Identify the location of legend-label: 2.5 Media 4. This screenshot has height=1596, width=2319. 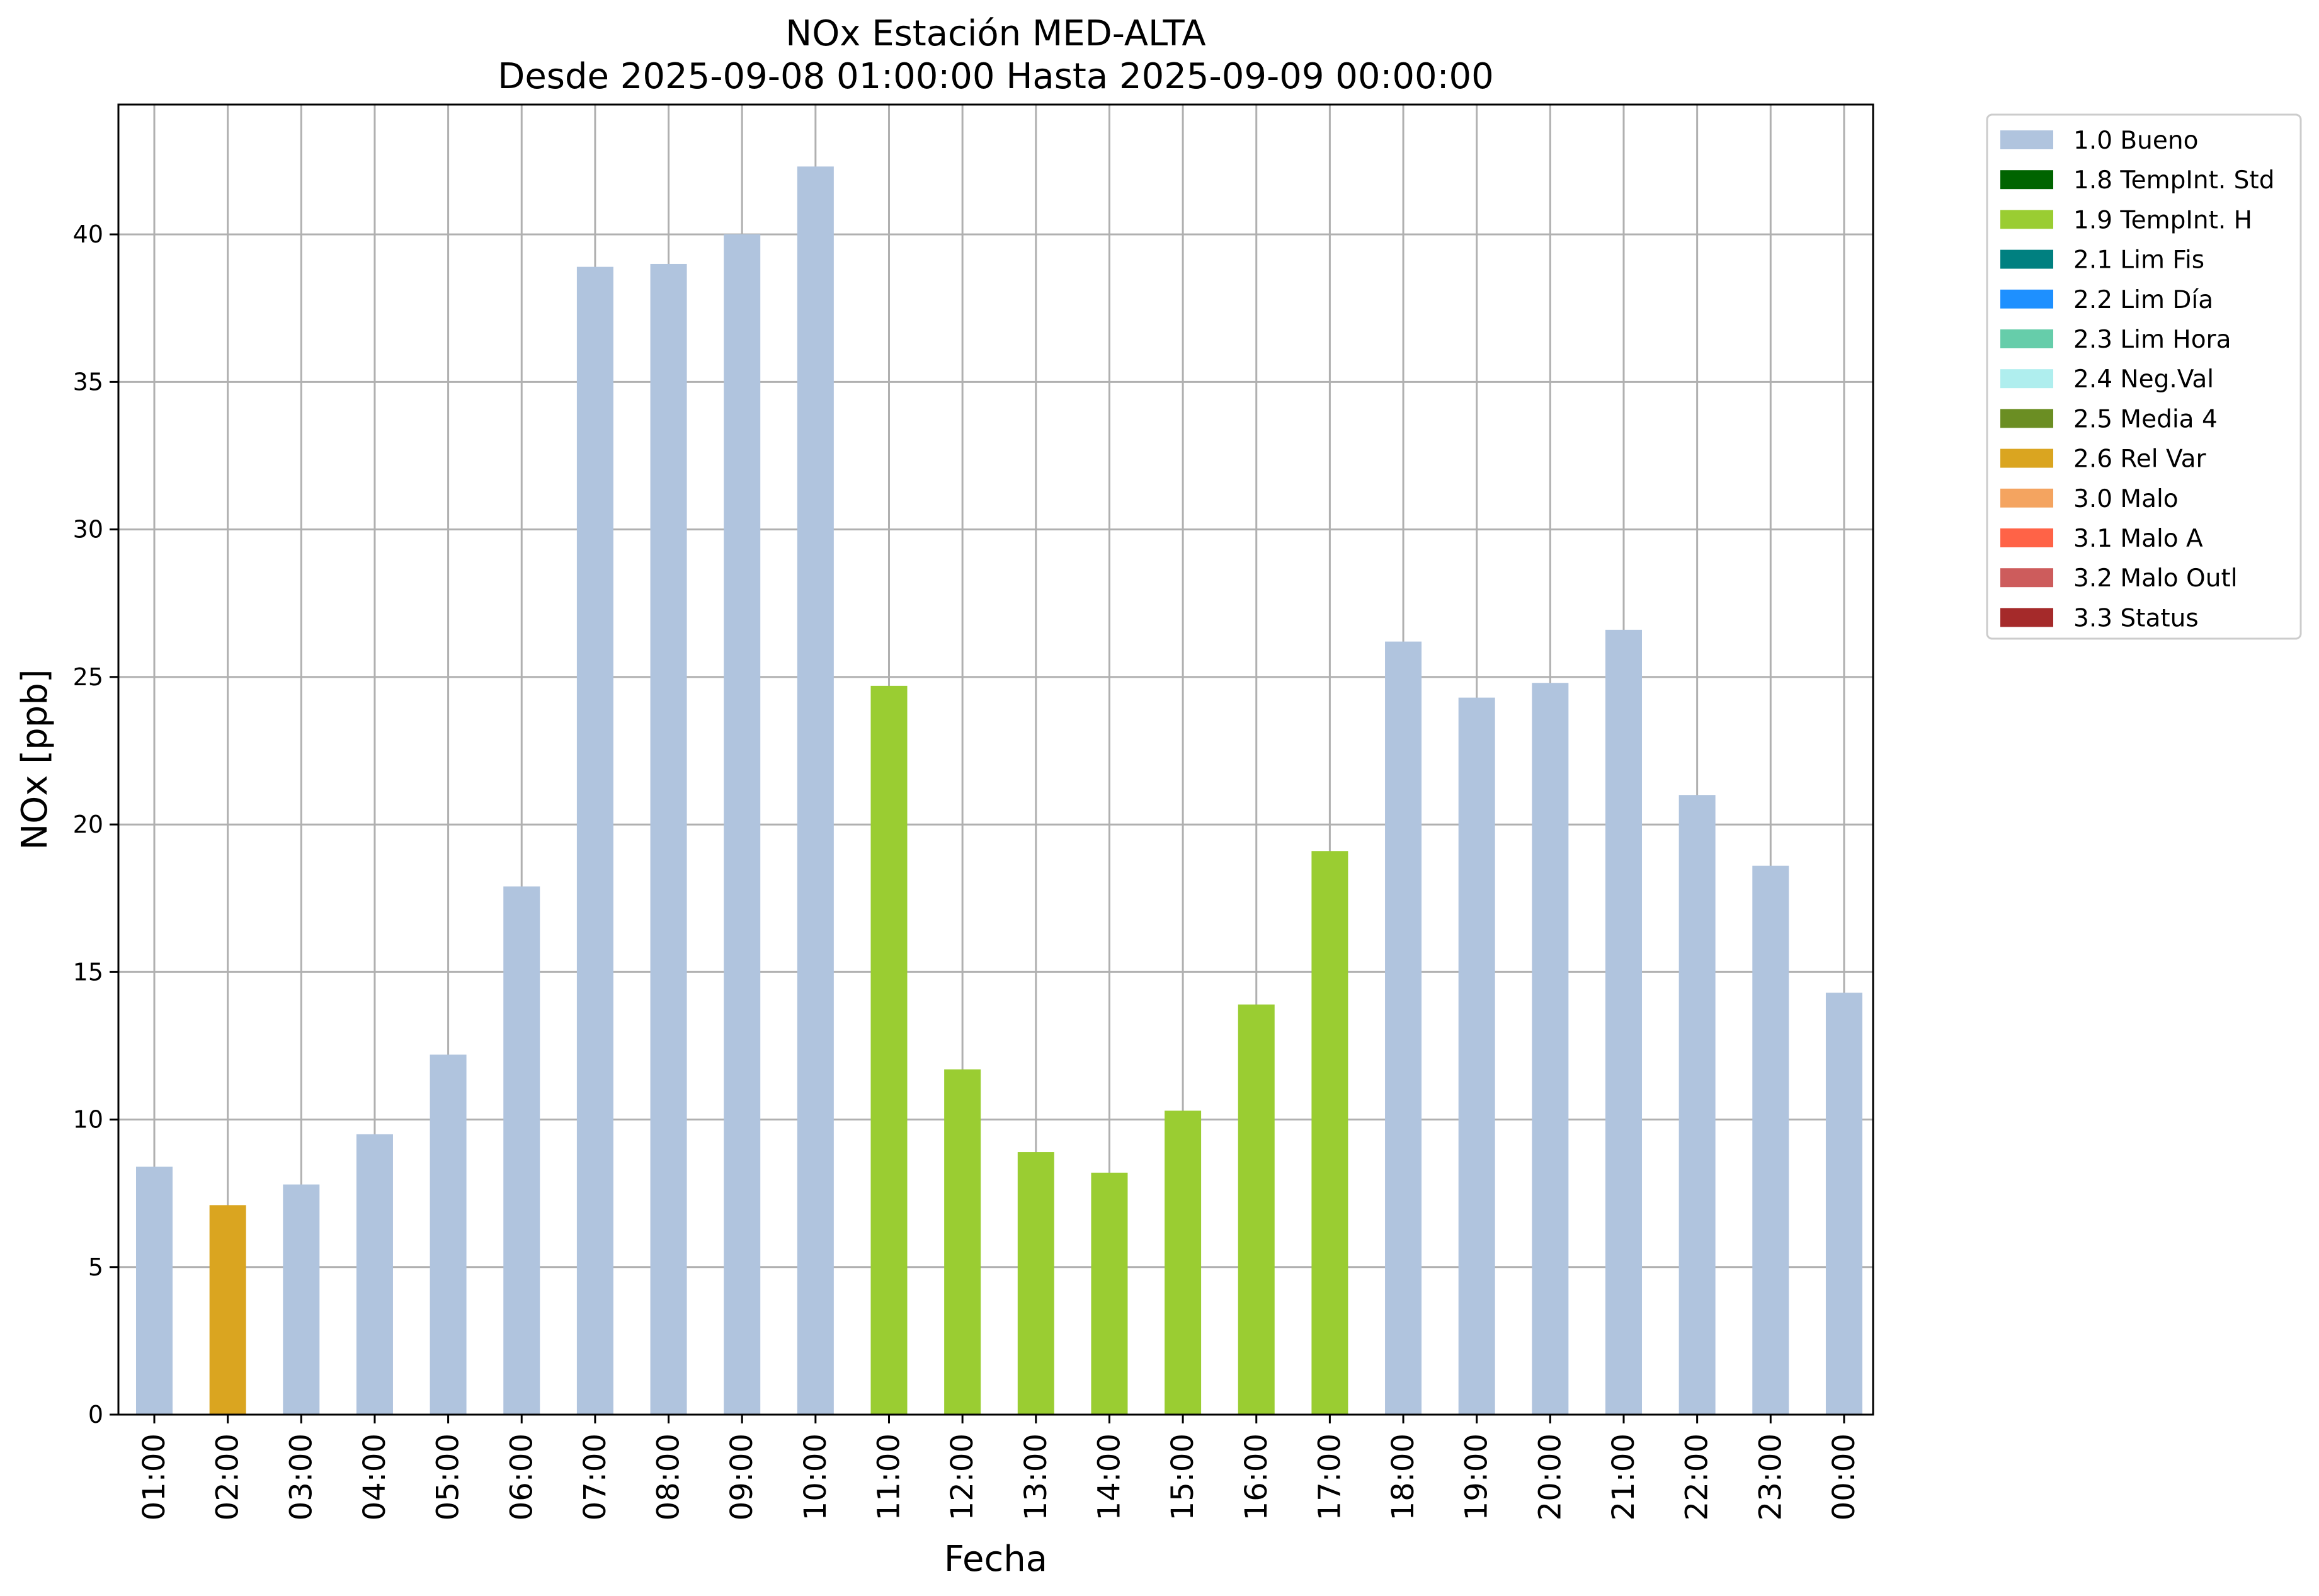
(2145, 419).